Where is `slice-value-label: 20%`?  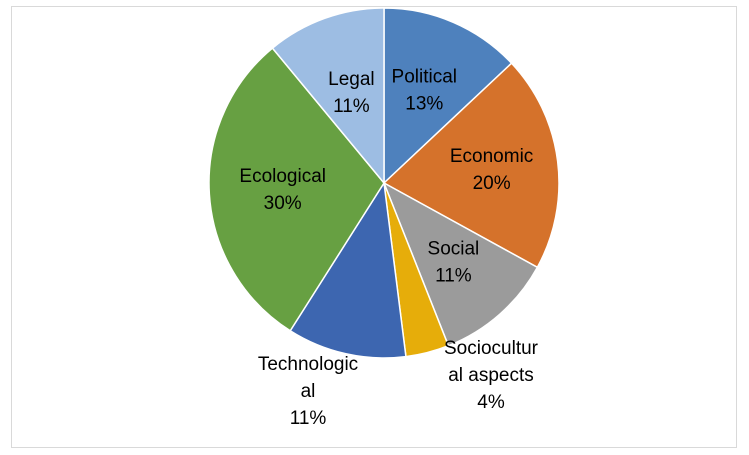
slice-value-label: 20% is located at coordinates (492, 183).